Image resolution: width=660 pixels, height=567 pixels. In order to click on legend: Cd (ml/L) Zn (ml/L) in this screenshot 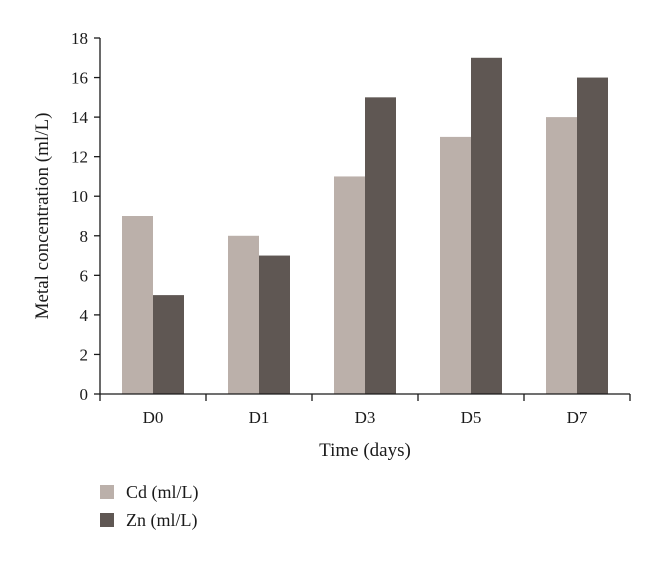, I will do `click(149, 506)`.